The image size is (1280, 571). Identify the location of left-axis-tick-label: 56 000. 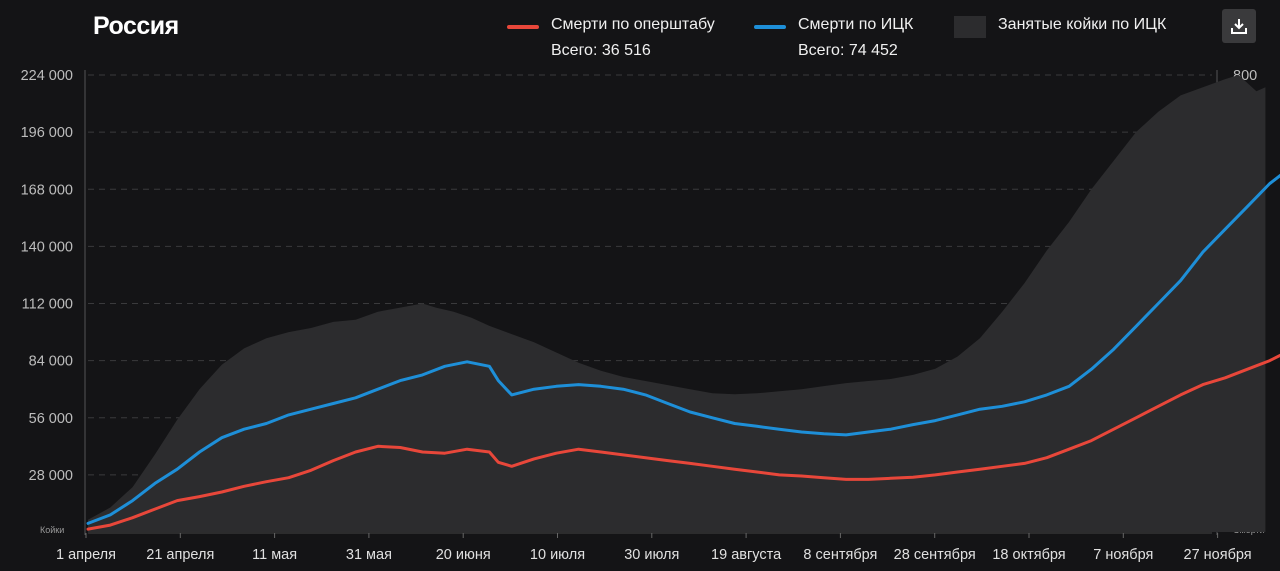
(51, 419).